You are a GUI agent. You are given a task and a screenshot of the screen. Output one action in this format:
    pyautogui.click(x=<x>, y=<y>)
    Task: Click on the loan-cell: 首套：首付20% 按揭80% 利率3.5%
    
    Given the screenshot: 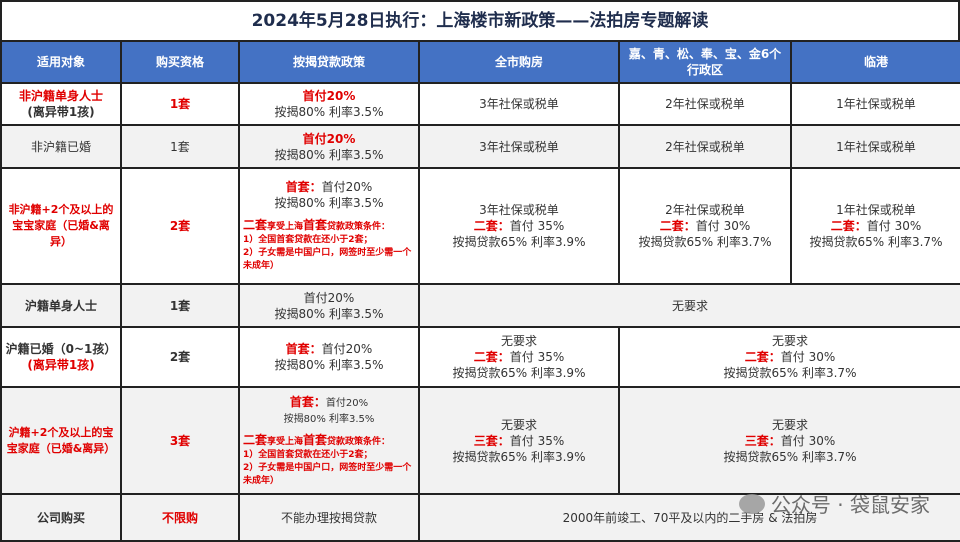 What is the action you would take?
    pyautogui.click(x=329, y=357)
    